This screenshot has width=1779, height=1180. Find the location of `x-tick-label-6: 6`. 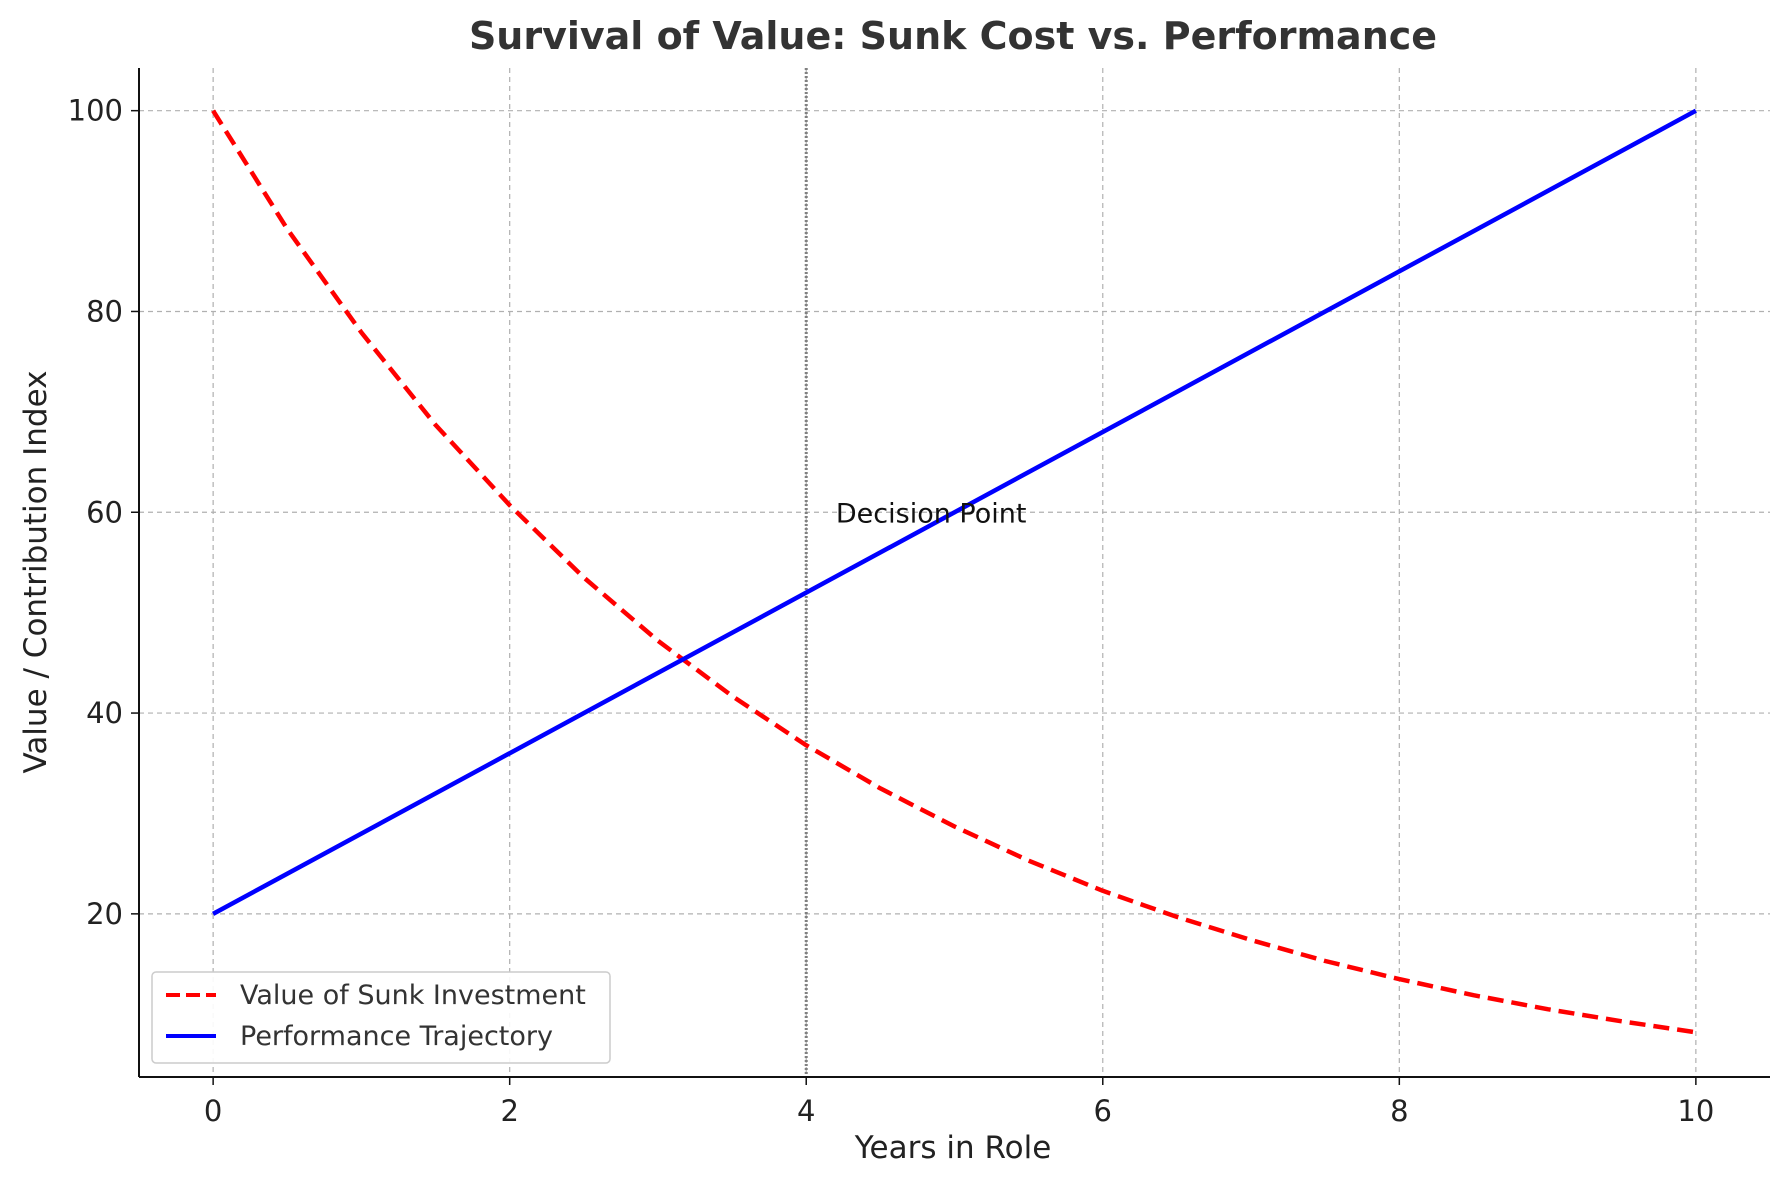

x-tick-label-6: 6 is located at coordinates (1103, 1111).